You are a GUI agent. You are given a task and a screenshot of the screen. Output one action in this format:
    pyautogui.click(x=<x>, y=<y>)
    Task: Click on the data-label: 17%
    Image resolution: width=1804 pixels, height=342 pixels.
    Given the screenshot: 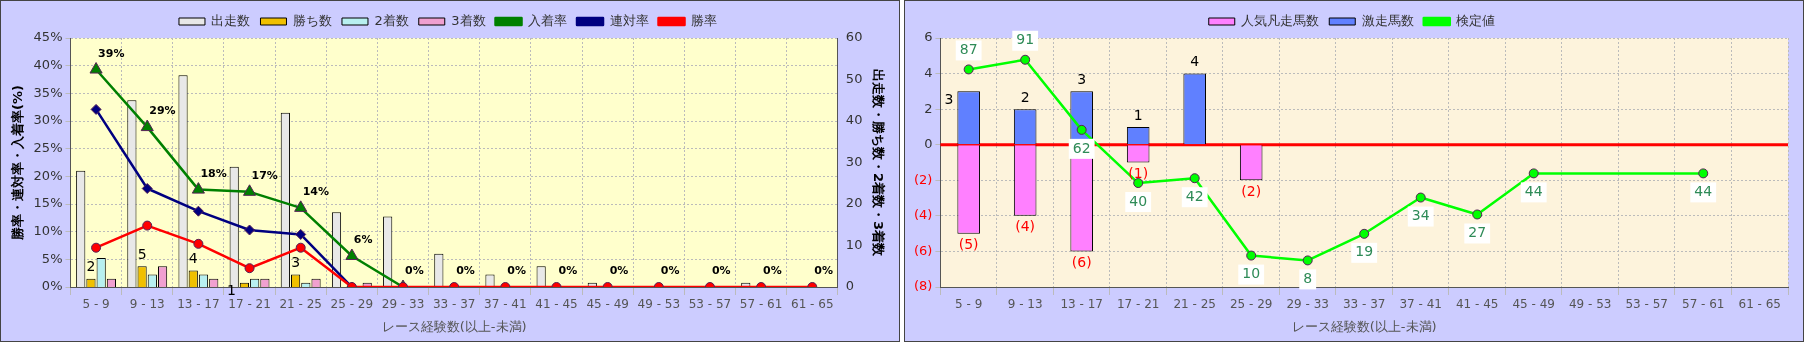 What is the action you would take?
    pyautogui.click(x=264, y=176)
    